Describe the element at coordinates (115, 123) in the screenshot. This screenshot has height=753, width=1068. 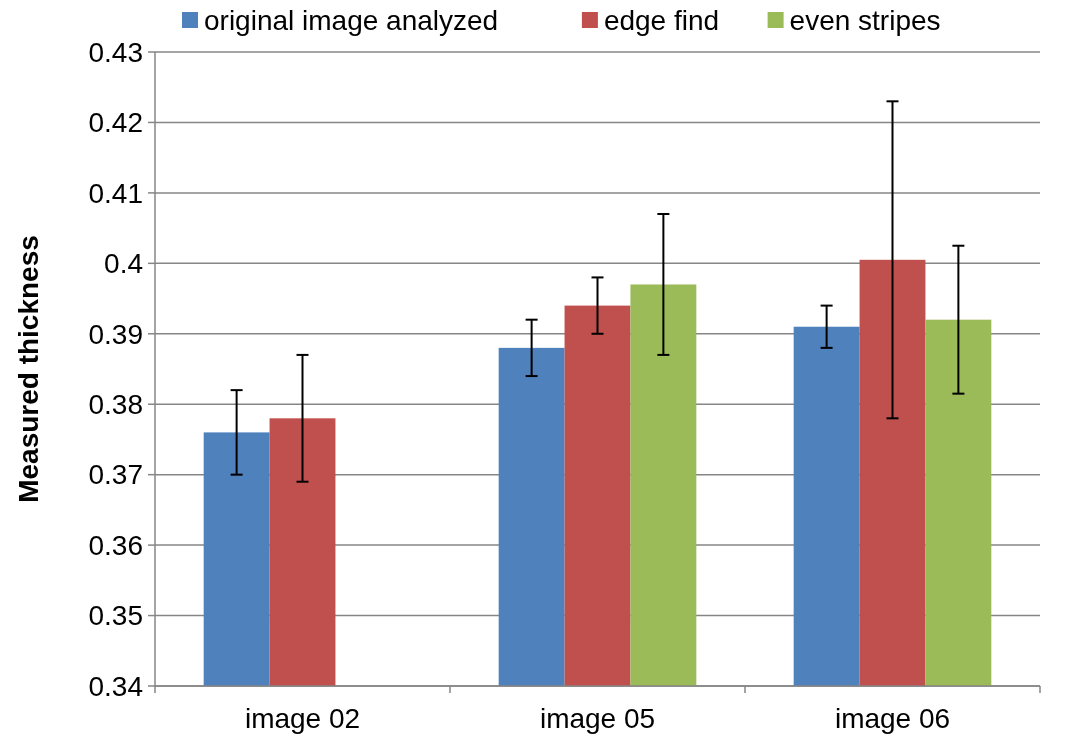
I see `y-tick-label: 0.42` at that location.